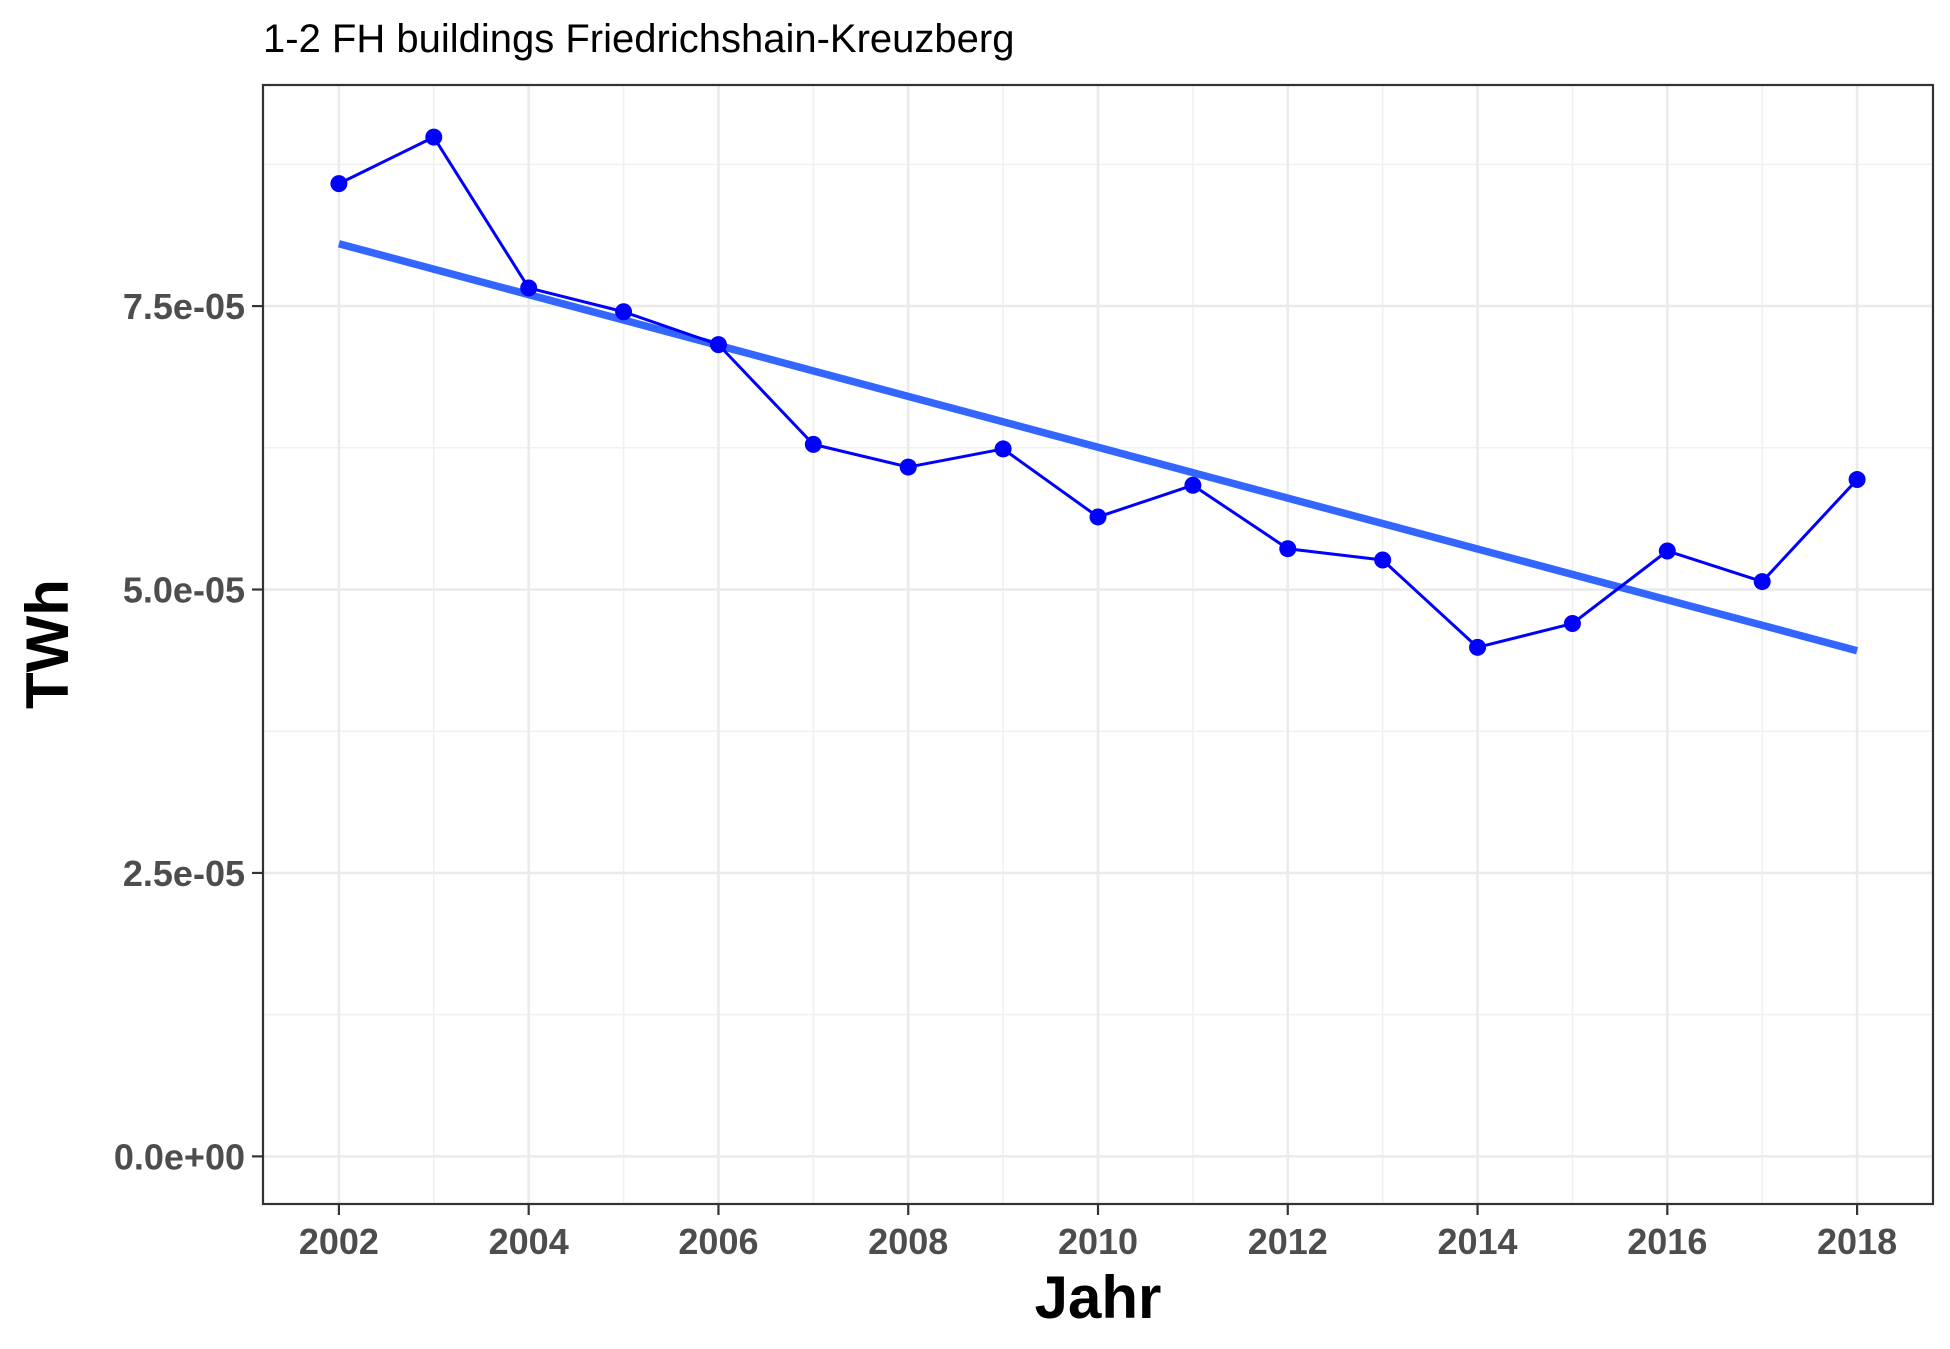  What do you see at coordinates (184, 306) in the screenshot?
I see `y-tick-label: 7.5e-05` at bounding box center [184, 306].